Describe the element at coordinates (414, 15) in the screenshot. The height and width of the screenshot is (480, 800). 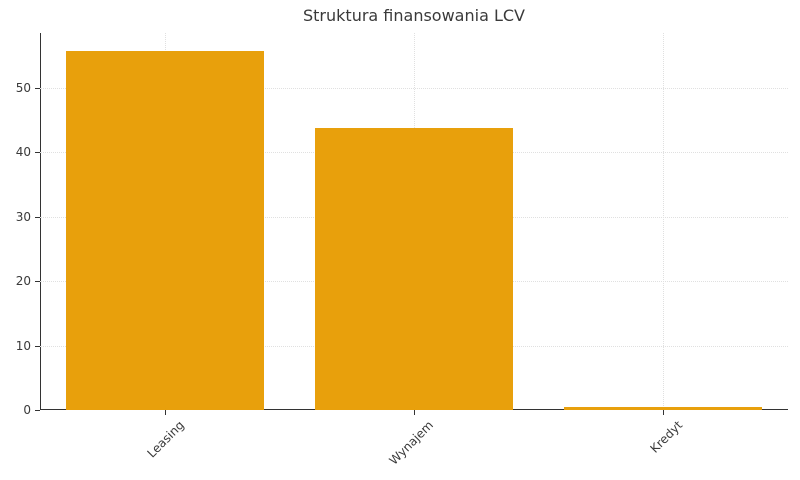
I see `chart-title: Struktura finansowania LCV` at that location.